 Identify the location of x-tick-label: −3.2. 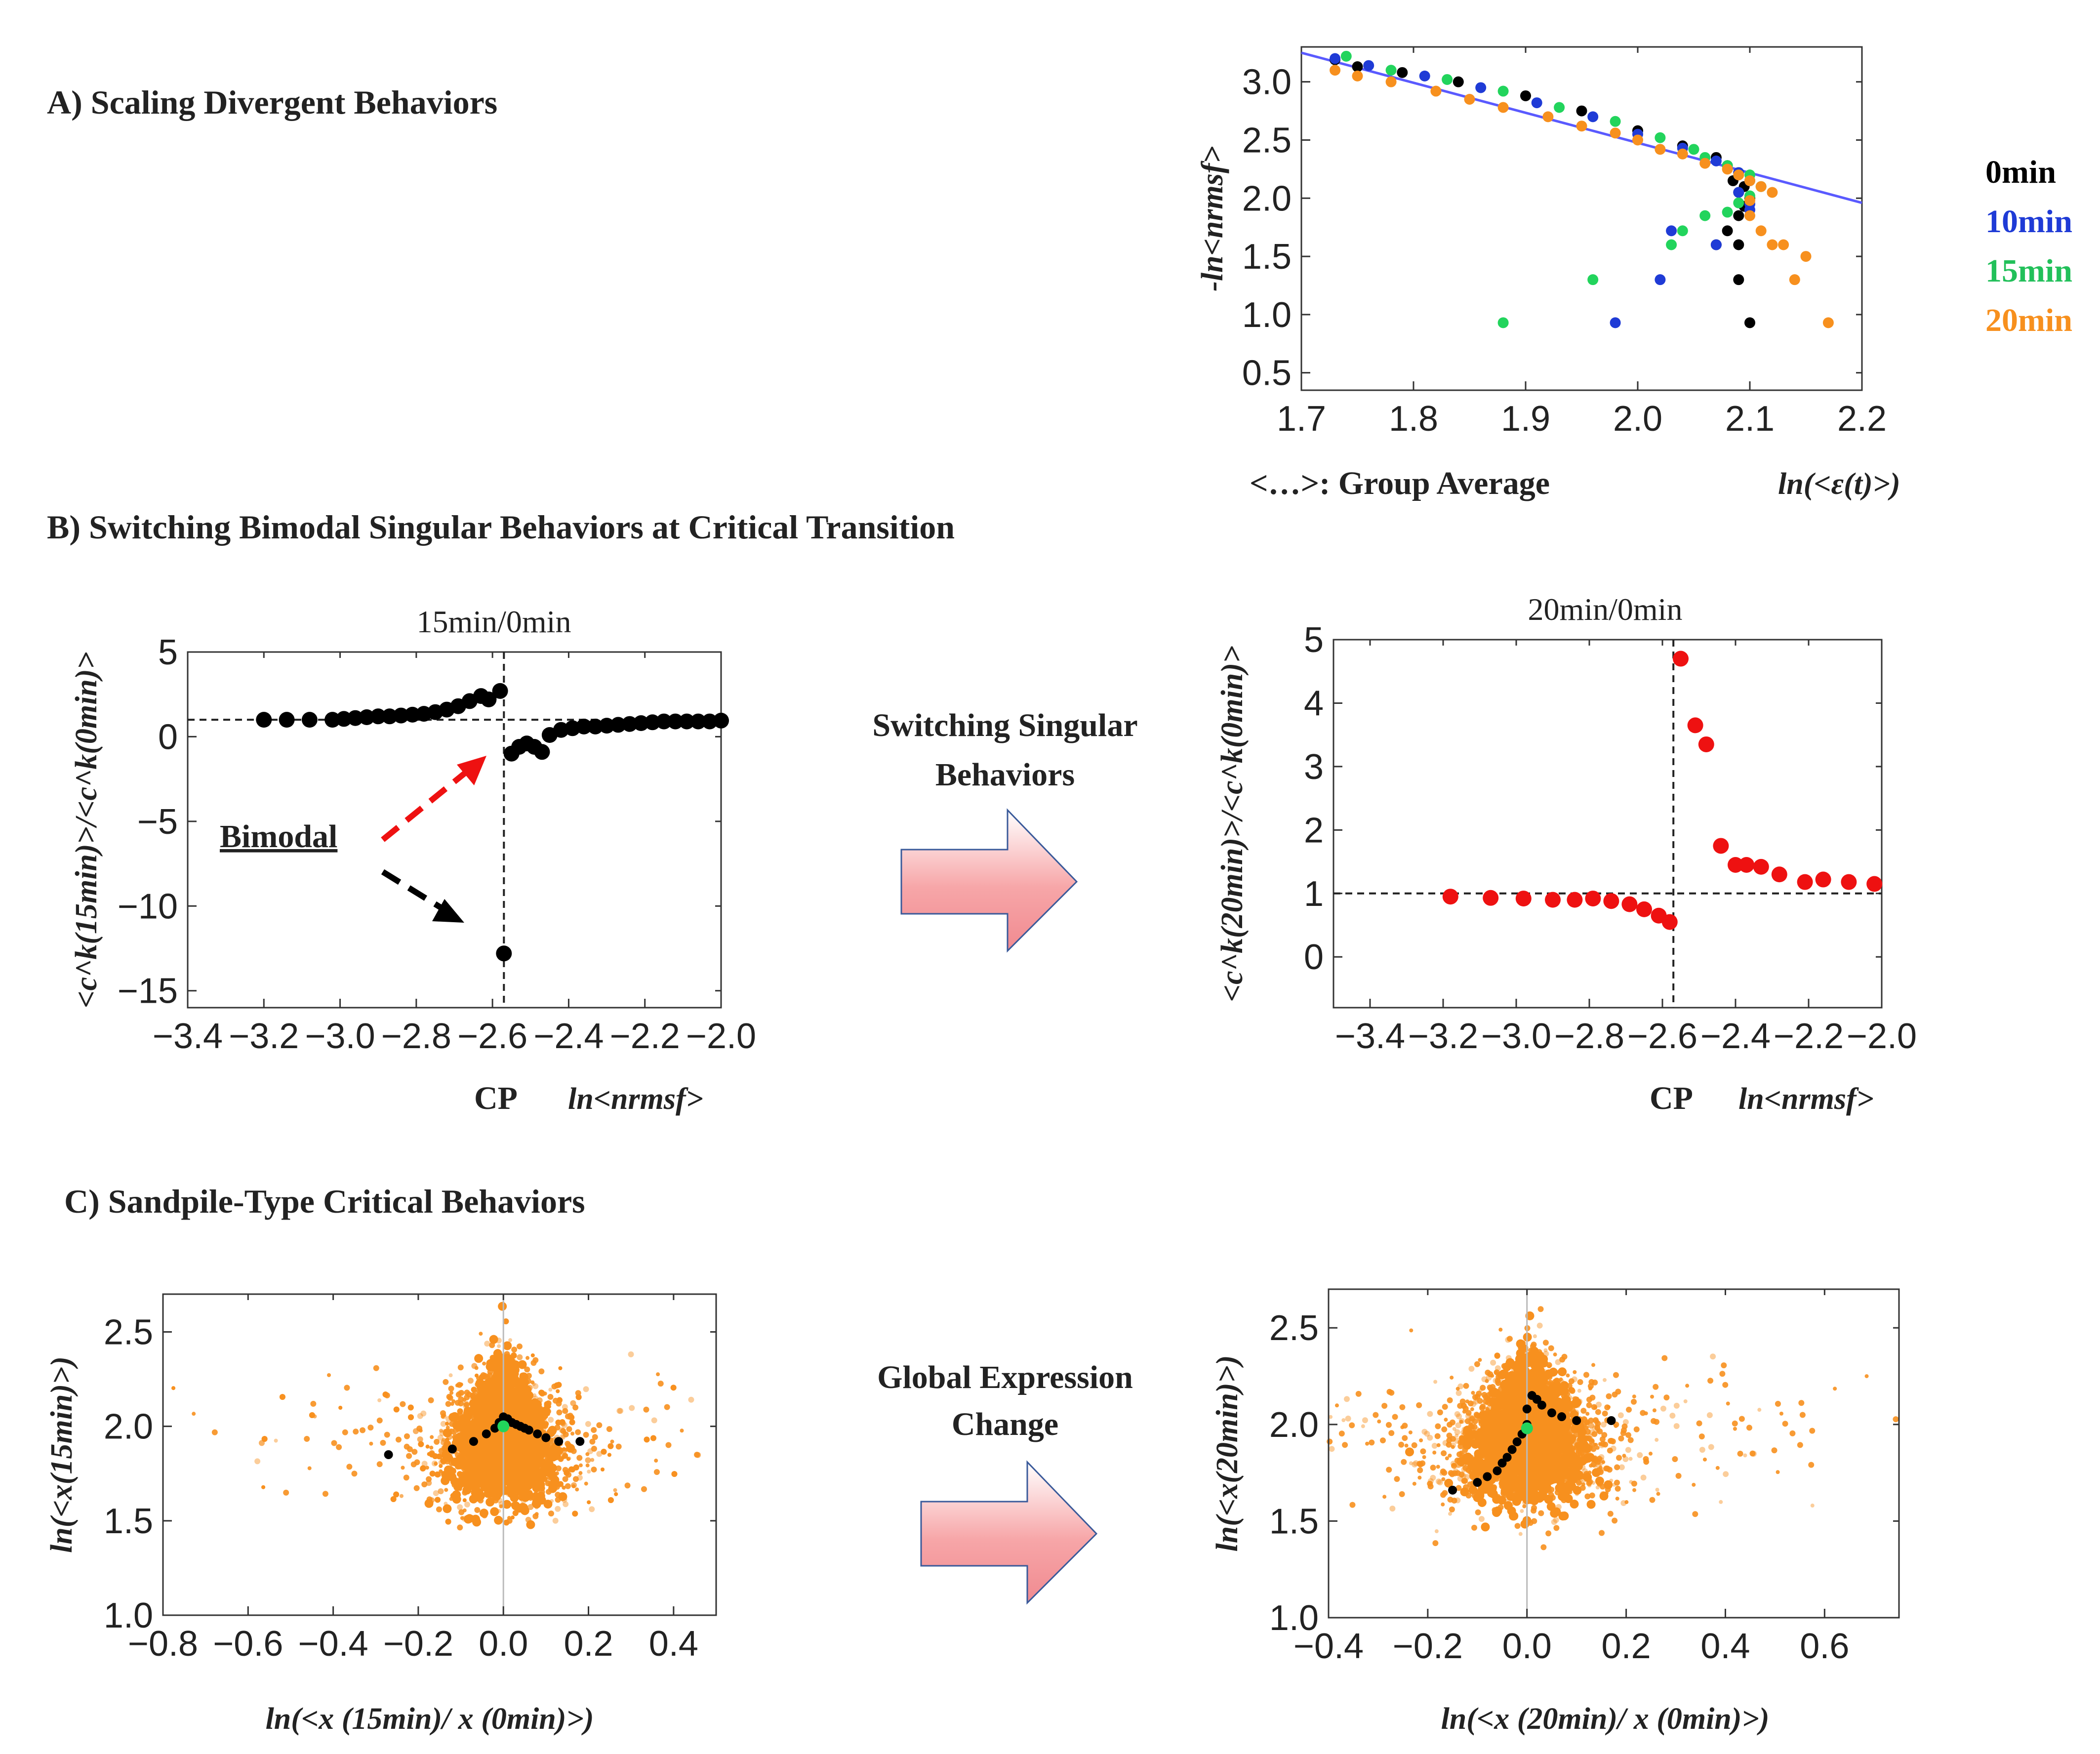
(264, 1036).